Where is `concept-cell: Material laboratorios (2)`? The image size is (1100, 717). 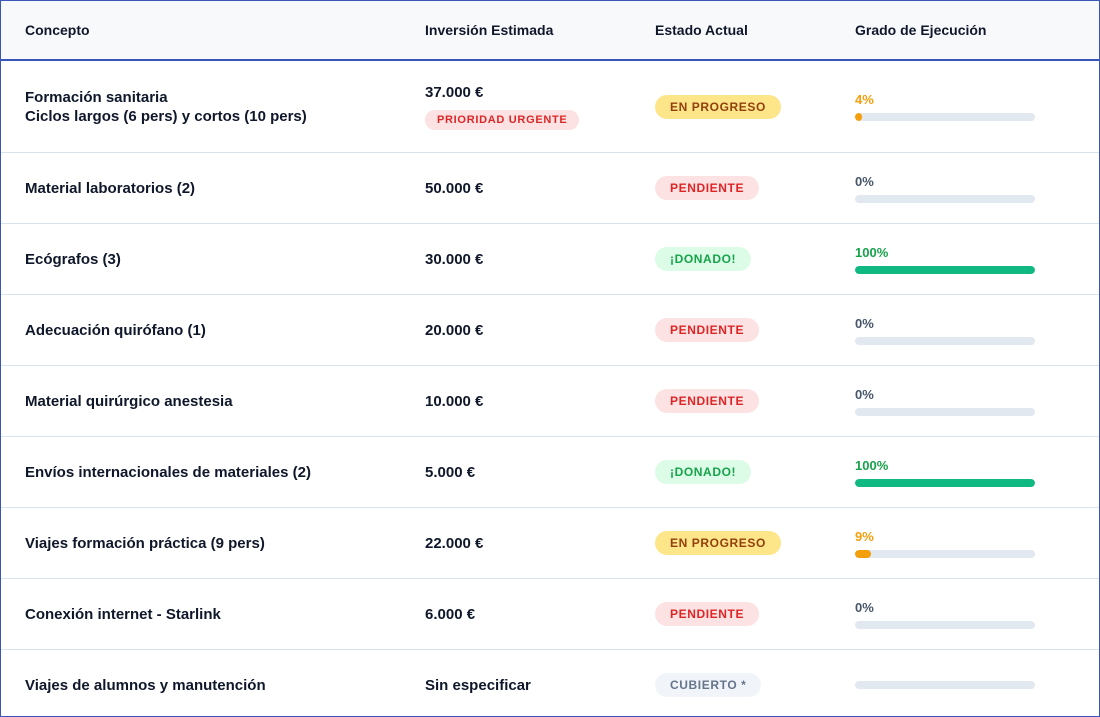 concept-cell: Material laboratorios (2) is located at coordinates (215, 188).